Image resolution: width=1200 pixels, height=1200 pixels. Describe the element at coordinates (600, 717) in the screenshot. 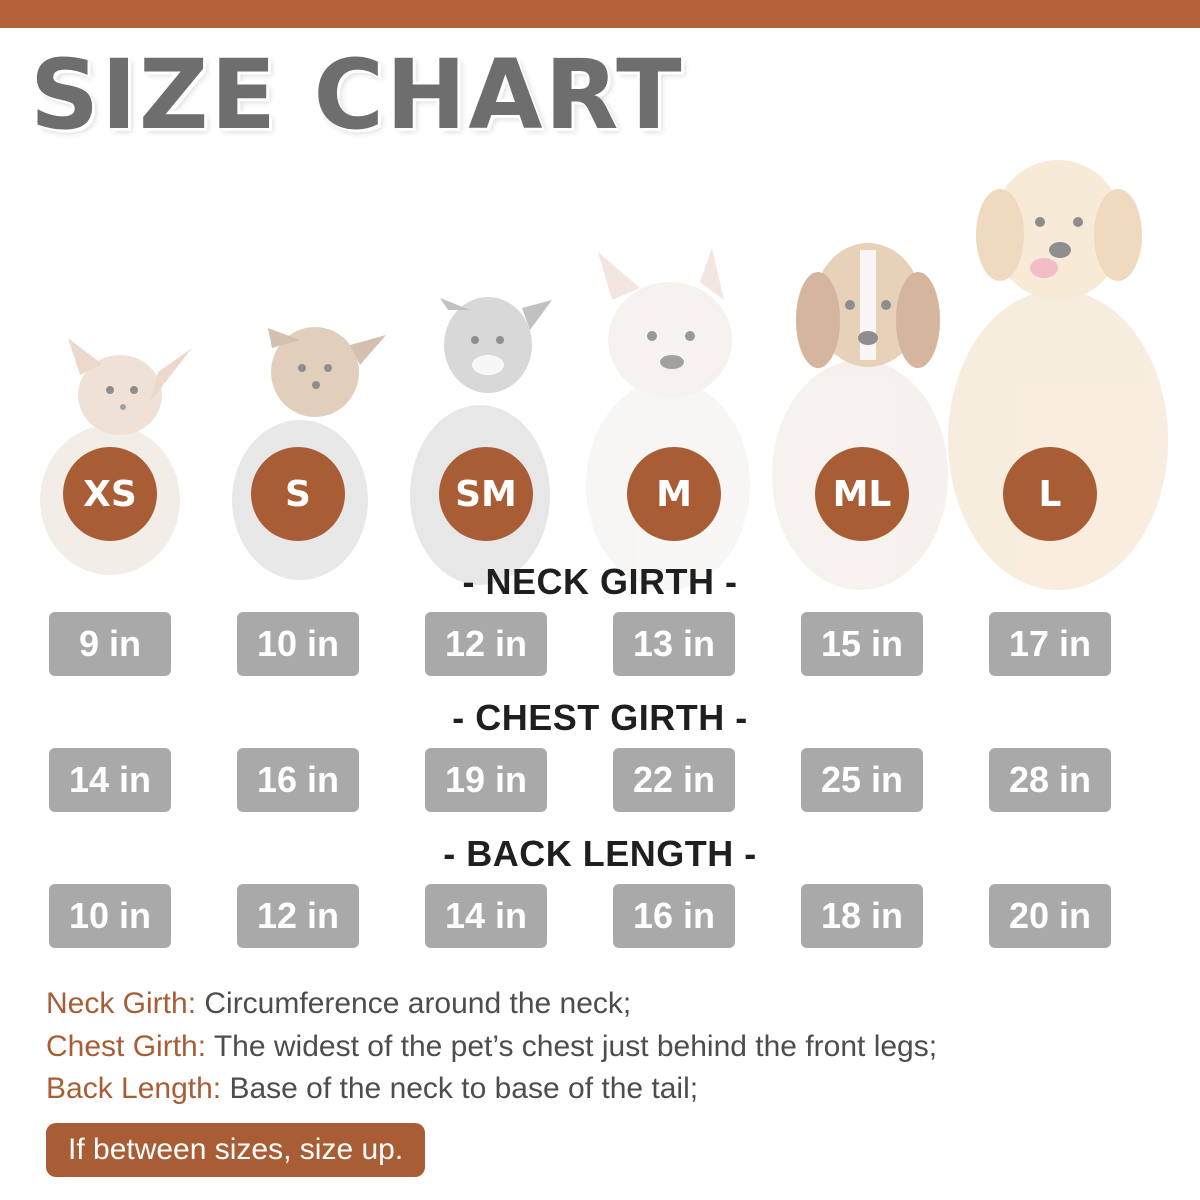

I see `chest-girth-heading: - CHEST GIRTH -` at that location.